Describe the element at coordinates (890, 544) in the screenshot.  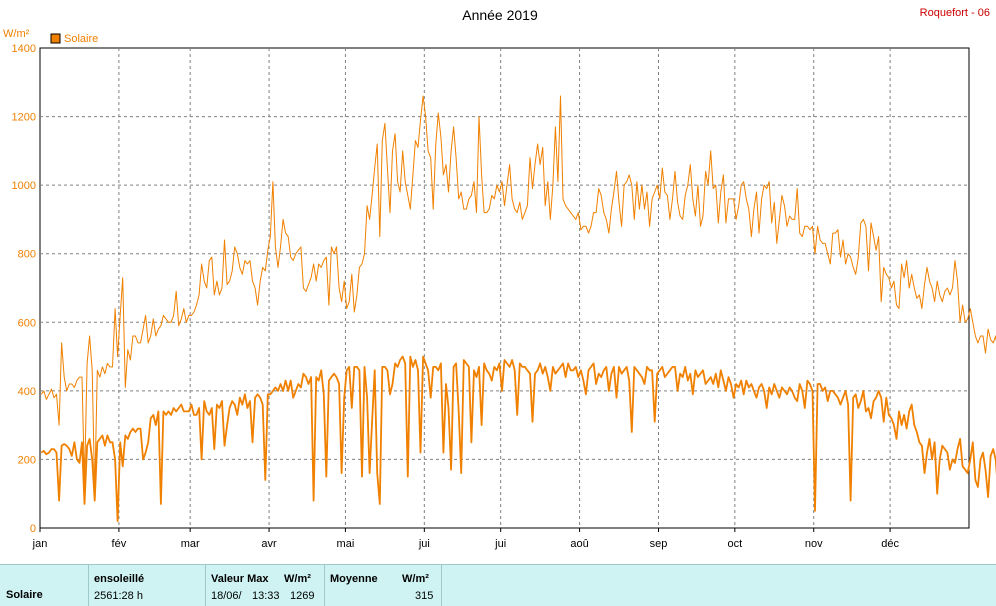
I see `x-tick-label: déc` at that location.